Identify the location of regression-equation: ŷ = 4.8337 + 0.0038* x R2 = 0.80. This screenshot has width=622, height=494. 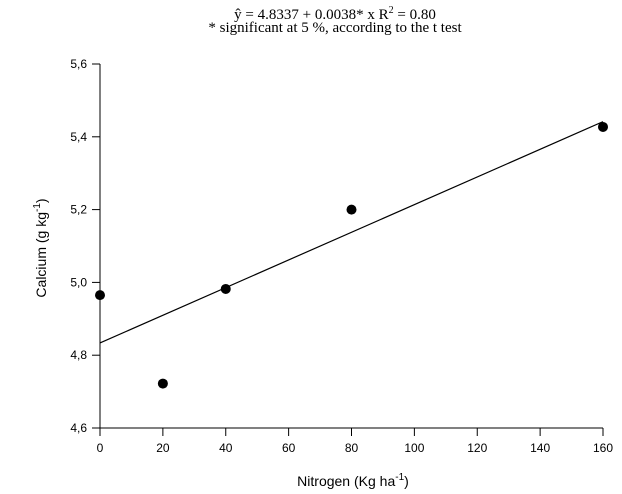
(335, 13).